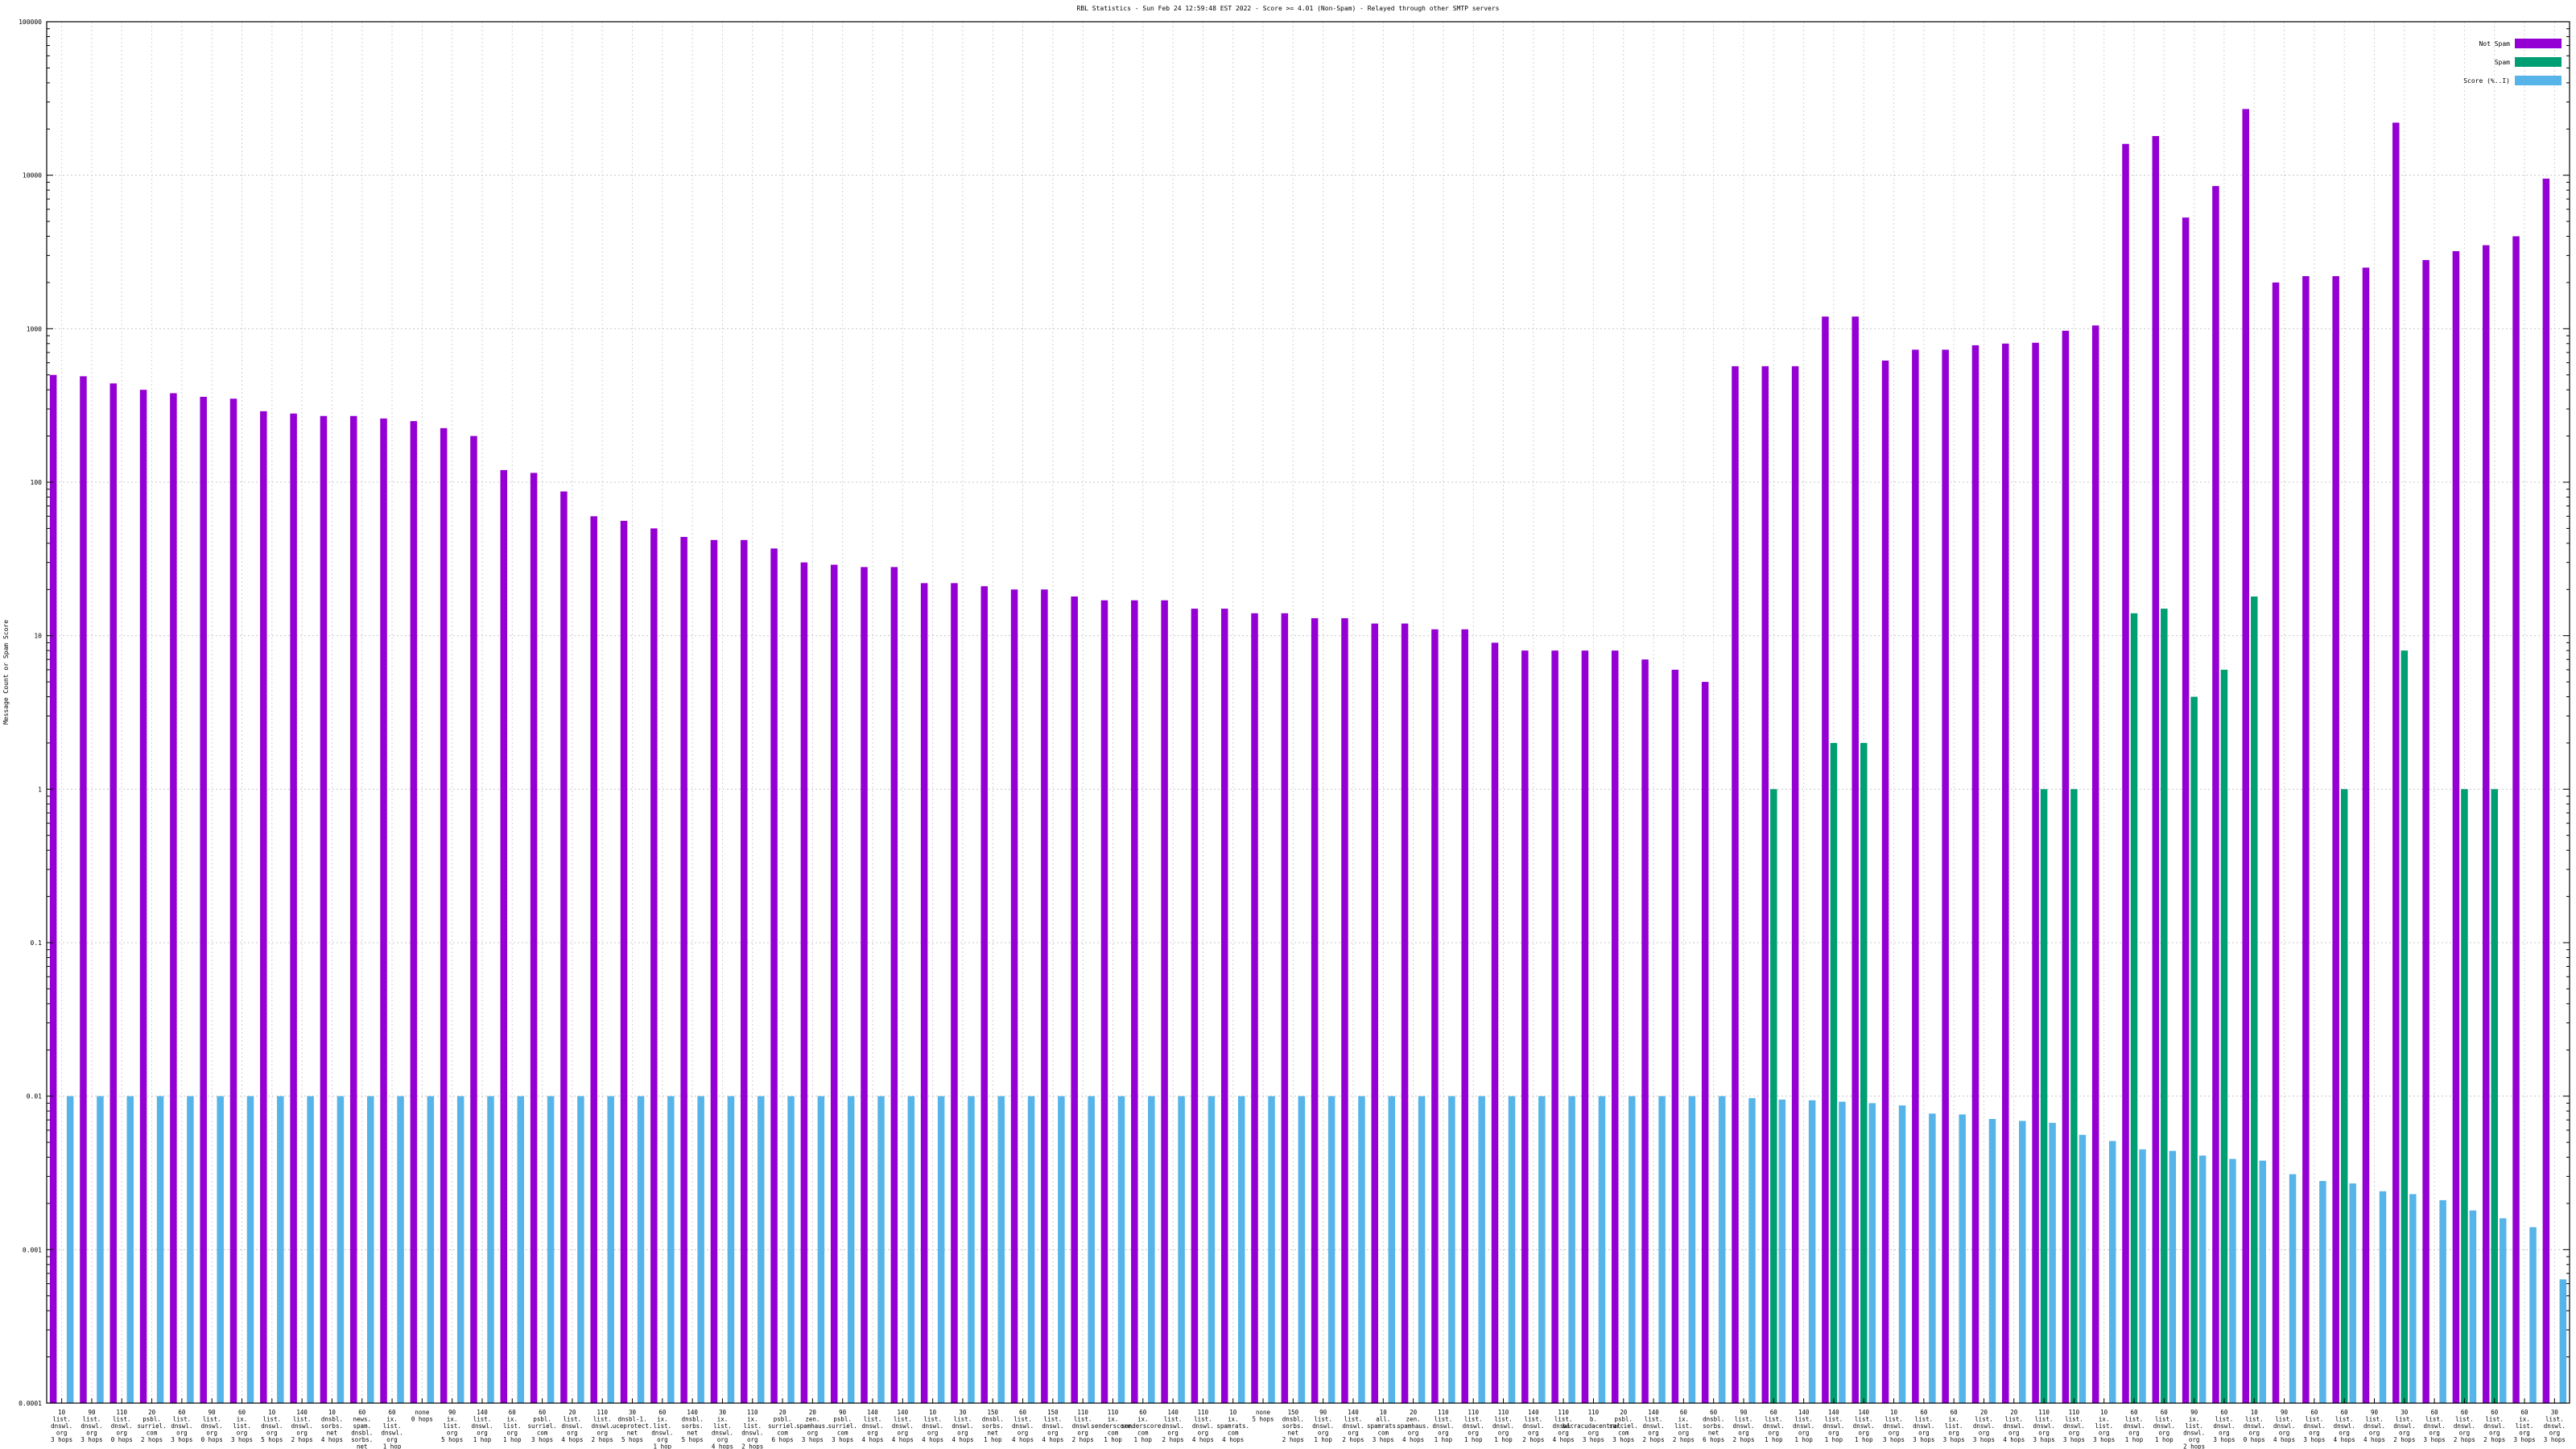 The image size is (2576, 1449). What do you see at coordinates (91, 1426) in the screenshot?
I see `x-tick-label: 90 list. dnswl. org 3 hops` at bounding box center [91, 1426].